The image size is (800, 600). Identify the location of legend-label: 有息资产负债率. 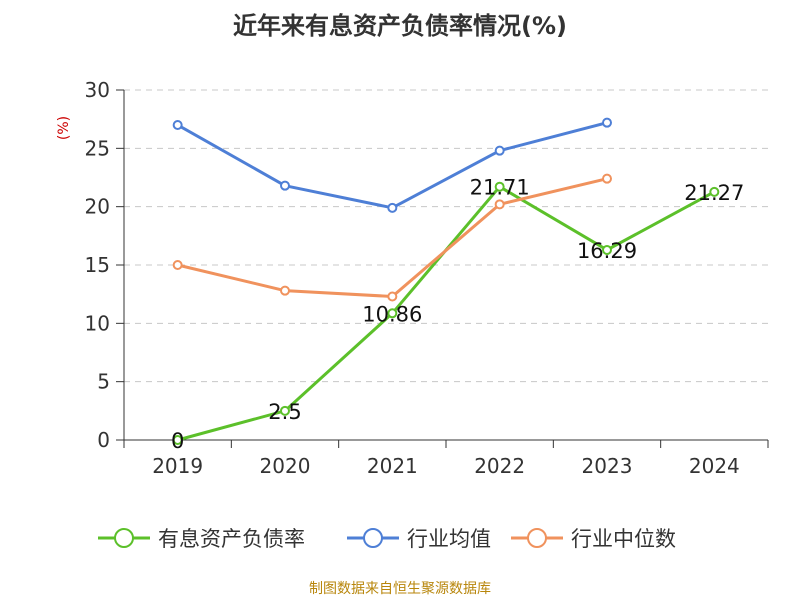
(231, 539).